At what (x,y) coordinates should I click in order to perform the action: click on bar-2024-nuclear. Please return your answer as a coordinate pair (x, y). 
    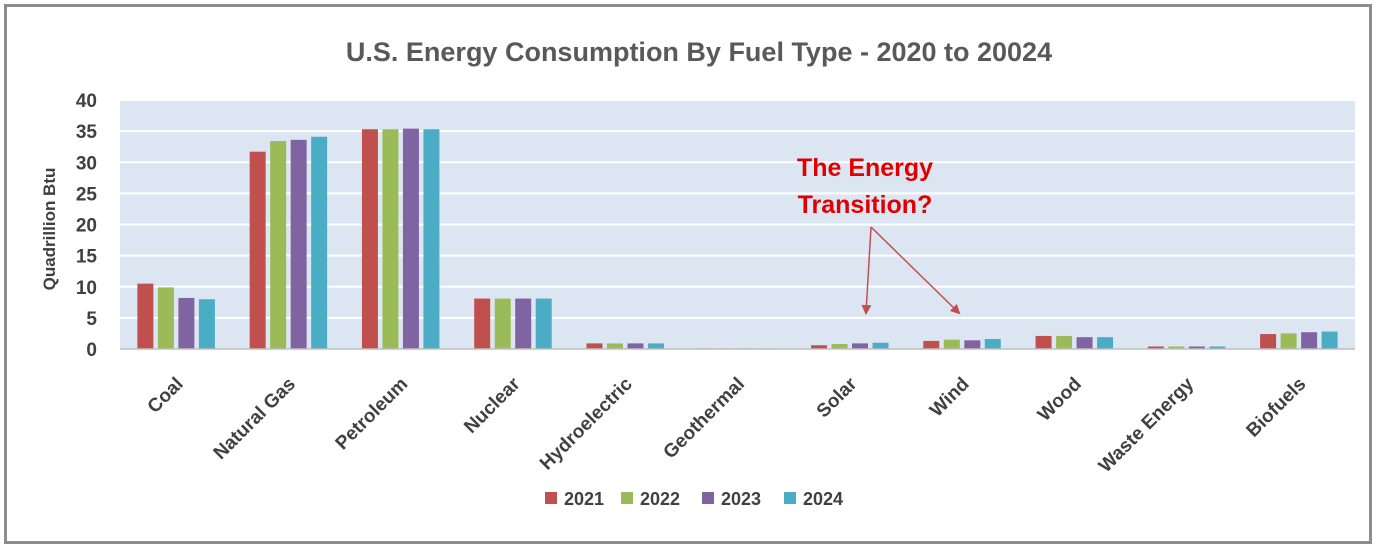
    Looking at the image, I should click on (543, 323).